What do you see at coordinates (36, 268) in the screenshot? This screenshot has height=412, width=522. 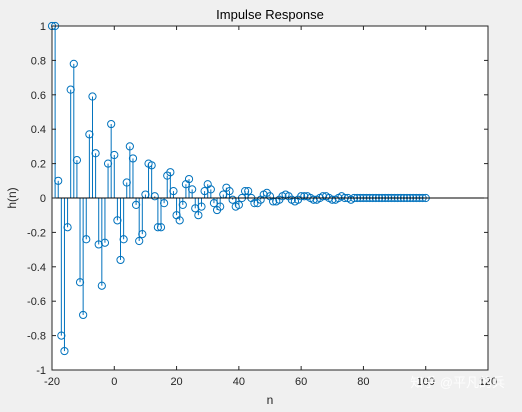 I see `y-tick-label: -0.4` at bounding box center [36, 268].